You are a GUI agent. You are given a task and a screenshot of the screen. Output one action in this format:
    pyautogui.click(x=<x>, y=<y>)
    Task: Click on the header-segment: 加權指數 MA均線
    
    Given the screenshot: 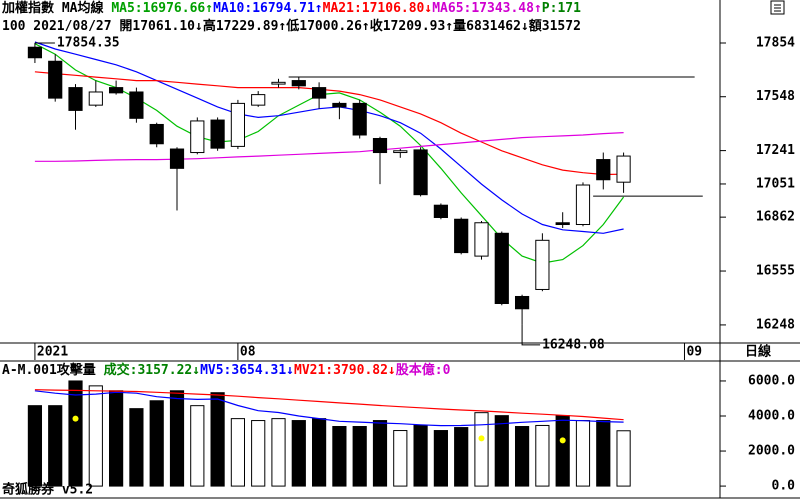 What is the action you would take?
    pyautogui.click(x=56, y=8)
    